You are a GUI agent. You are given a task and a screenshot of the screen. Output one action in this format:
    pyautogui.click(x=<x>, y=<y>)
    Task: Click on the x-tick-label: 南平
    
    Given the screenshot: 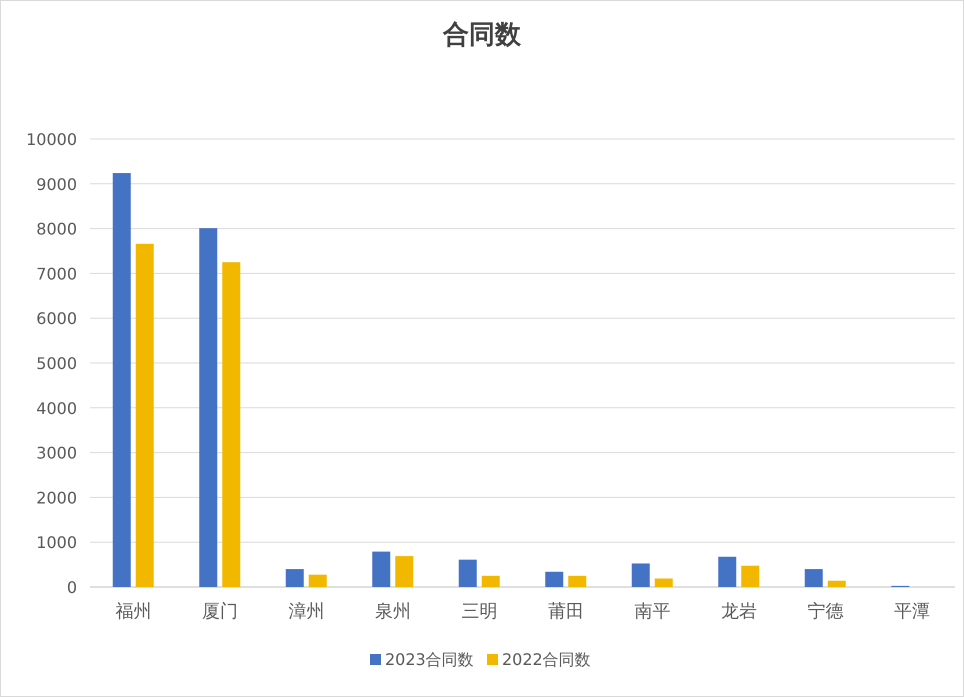 What is the action you would take?
    pyautogui.click(x=652, y=611)
    